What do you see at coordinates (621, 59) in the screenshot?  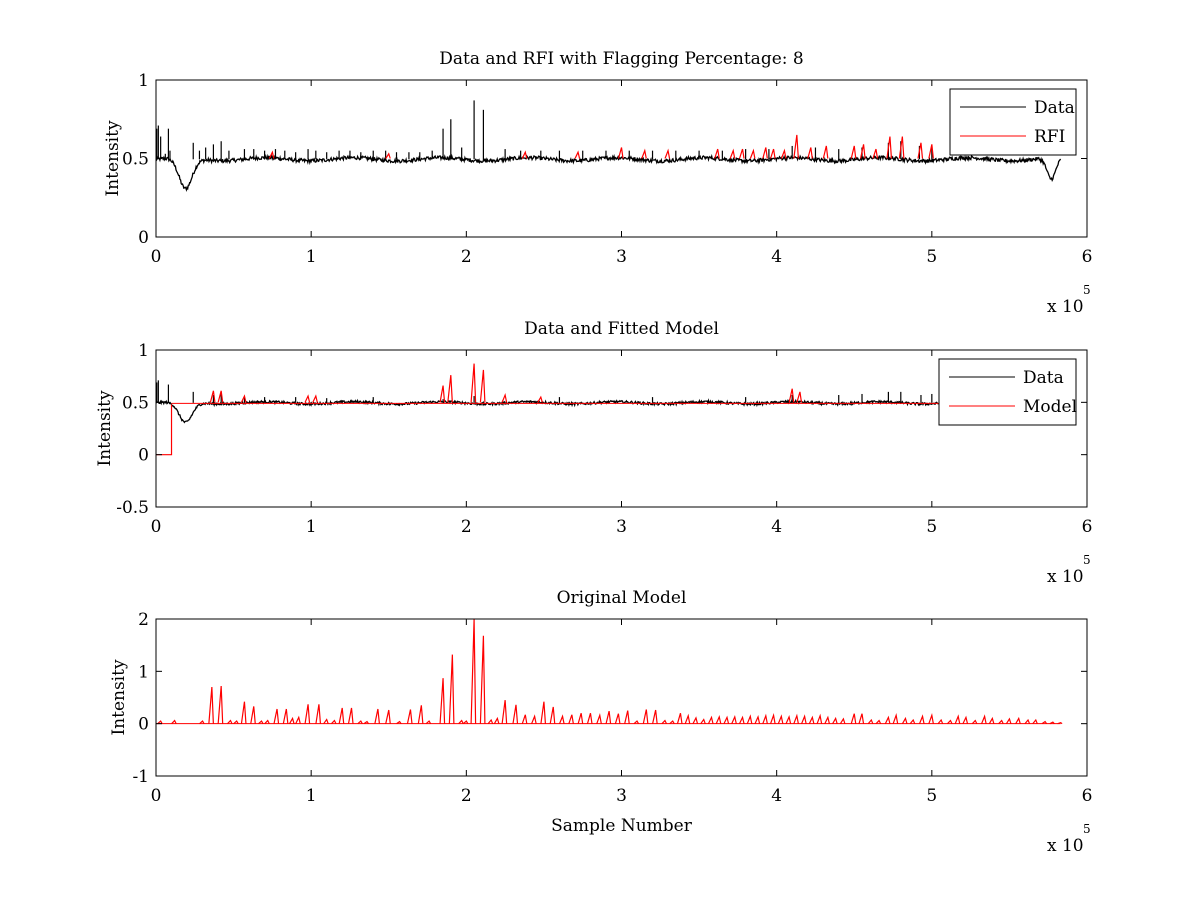 I see `chart-title: Data and RFI with Flagging Percentage: 8` at bounding box center [621, 59].